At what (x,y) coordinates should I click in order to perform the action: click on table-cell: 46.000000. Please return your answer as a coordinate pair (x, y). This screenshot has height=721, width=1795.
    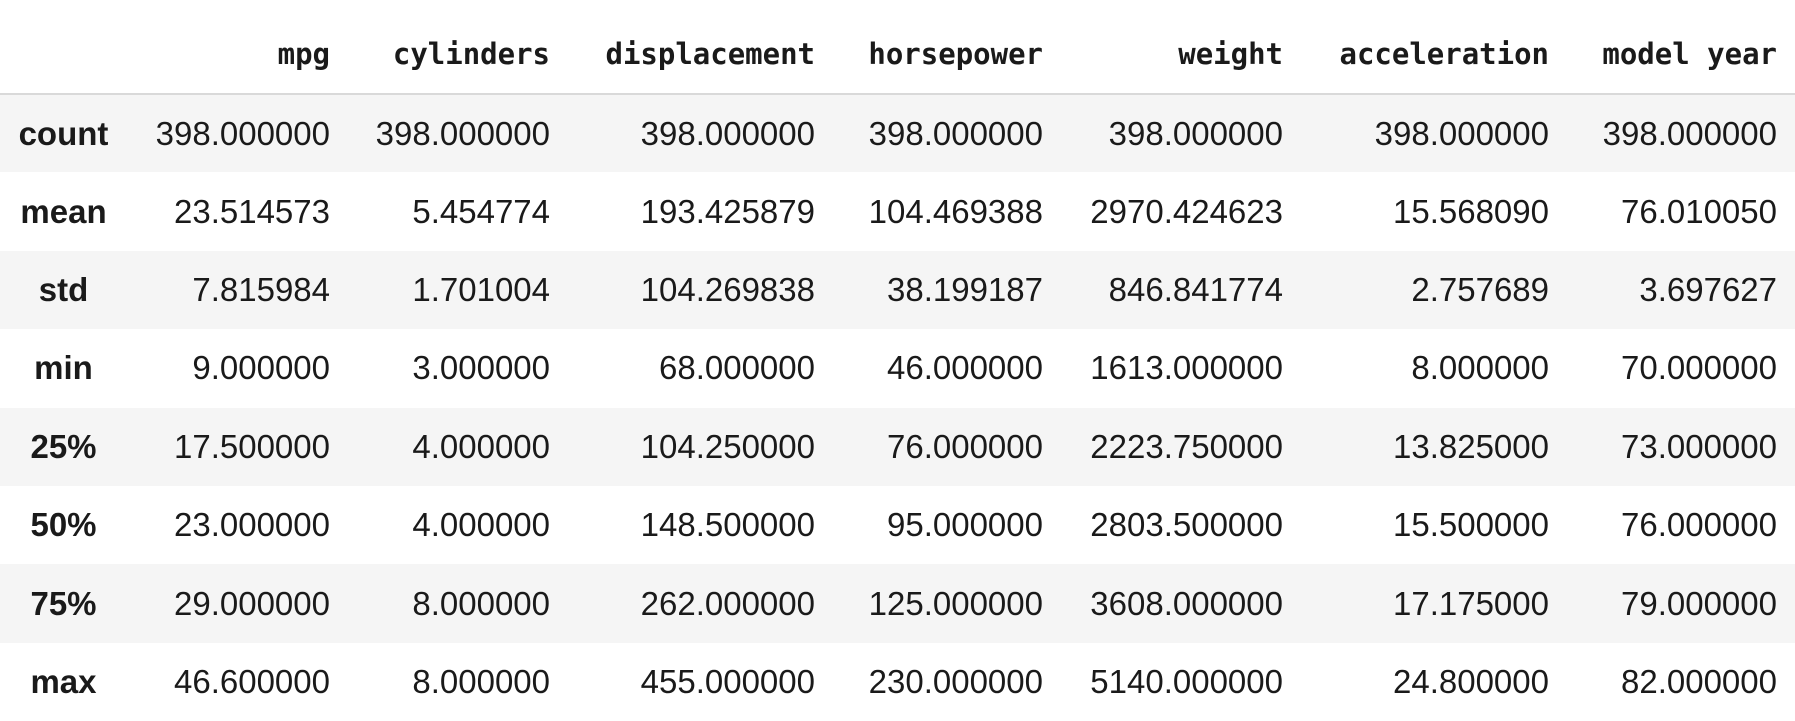
    Looking at the image, I should click on (965, 368).